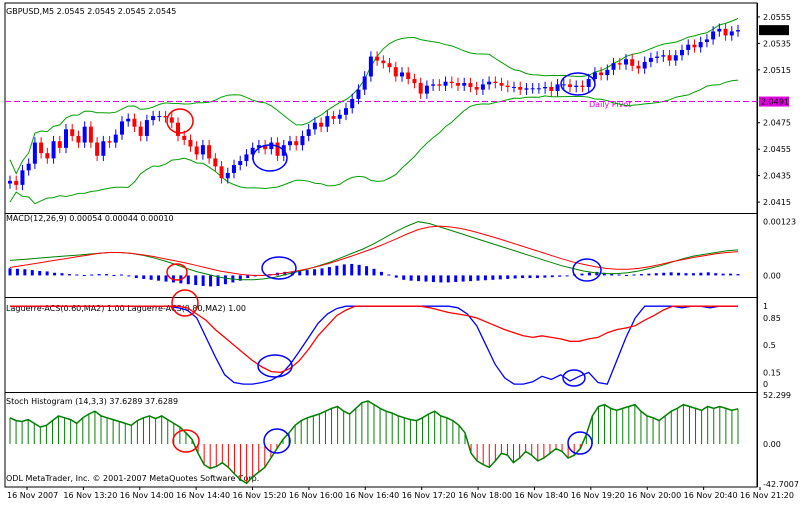  Describe the element at coordinates (203, 495) in the screenshot. I see `time-tick-label: 16 Nov 14:40` at that location.